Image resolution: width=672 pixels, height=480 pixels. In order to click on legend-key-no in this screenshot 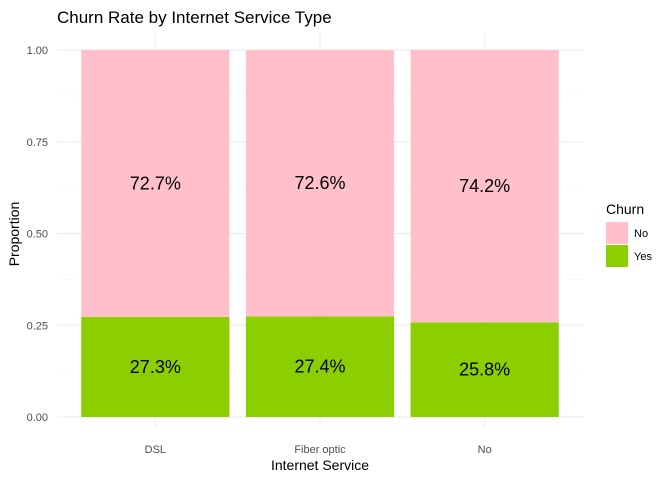, I will do `click(617, 233)`.